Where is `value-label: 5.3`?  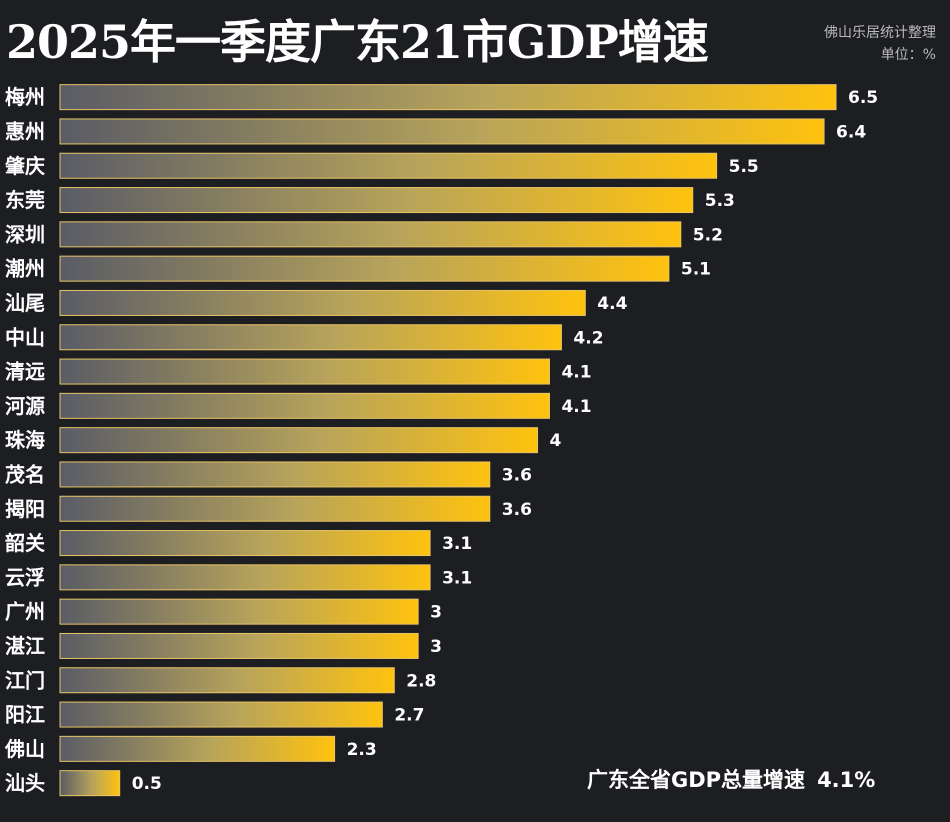
value-label: 5.3 is located at coordinates (720, 201).